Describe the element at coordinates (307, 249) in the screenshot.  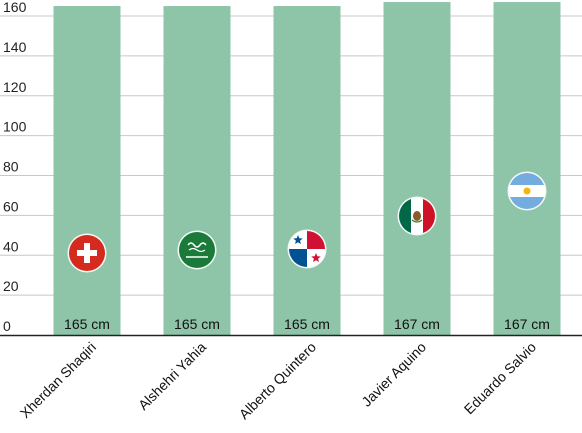
I see `panama-flag-icon` at that location.